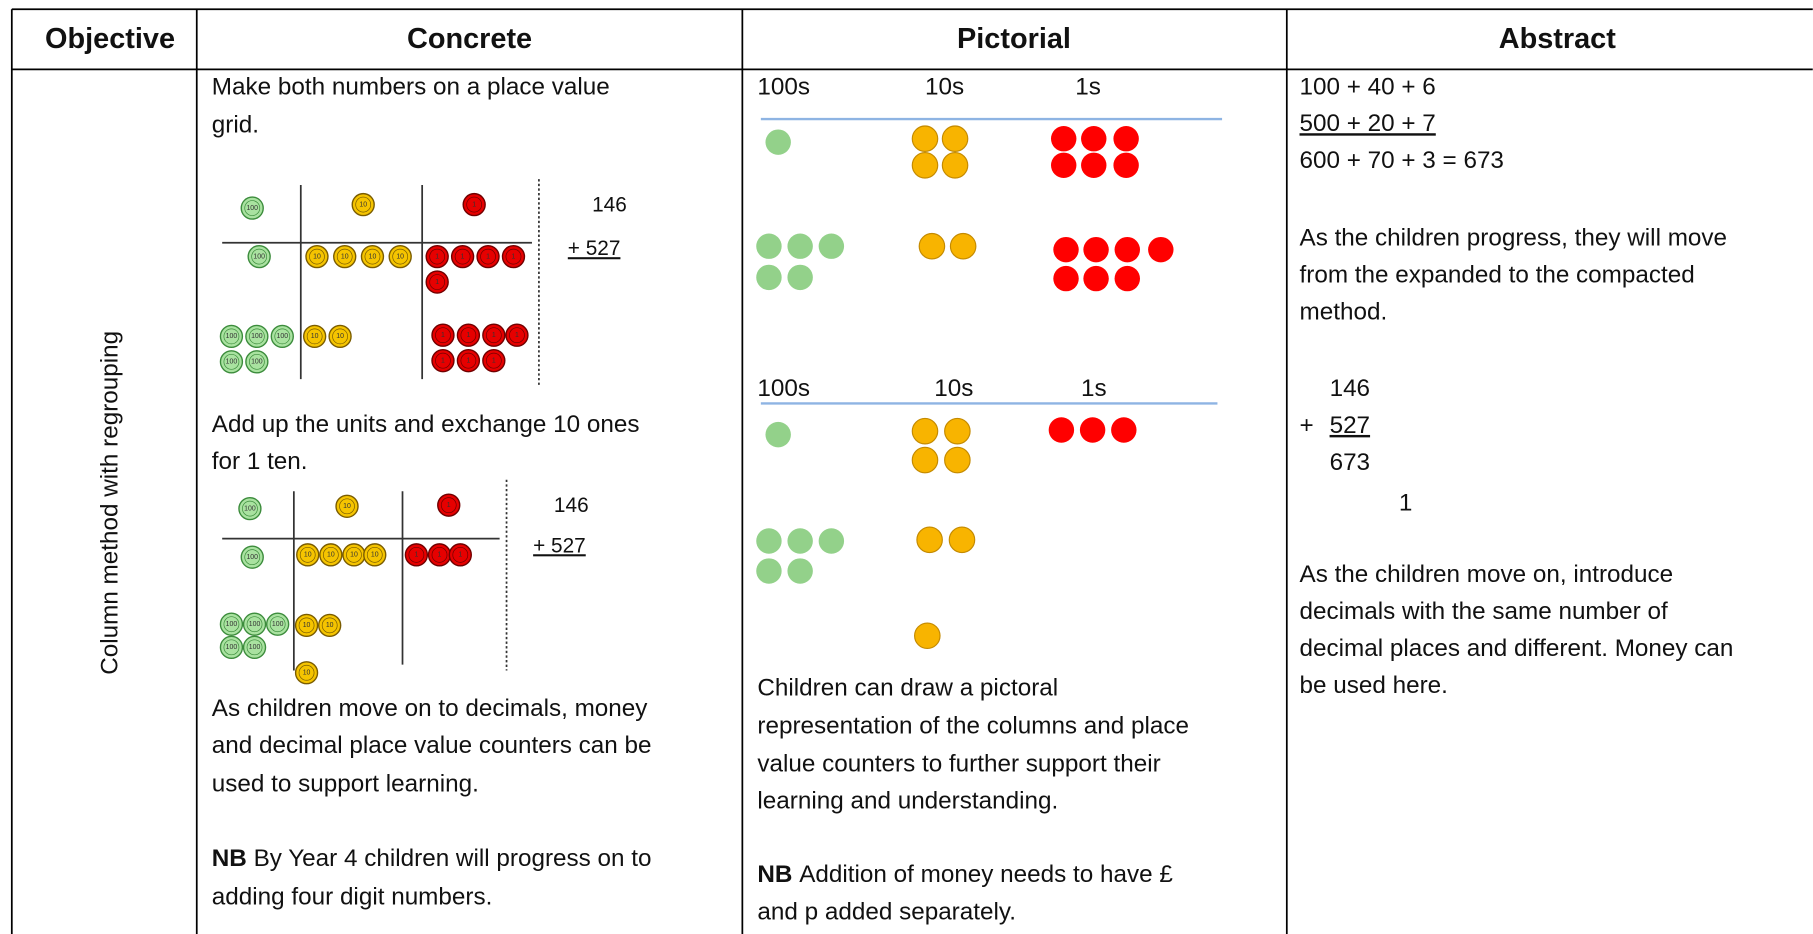 This screenshot has width=1813, height=934. What do you see at coordinates (235, 124) in the screenshot?
I see `text-line: grid.` at bounding box center [235, 124].